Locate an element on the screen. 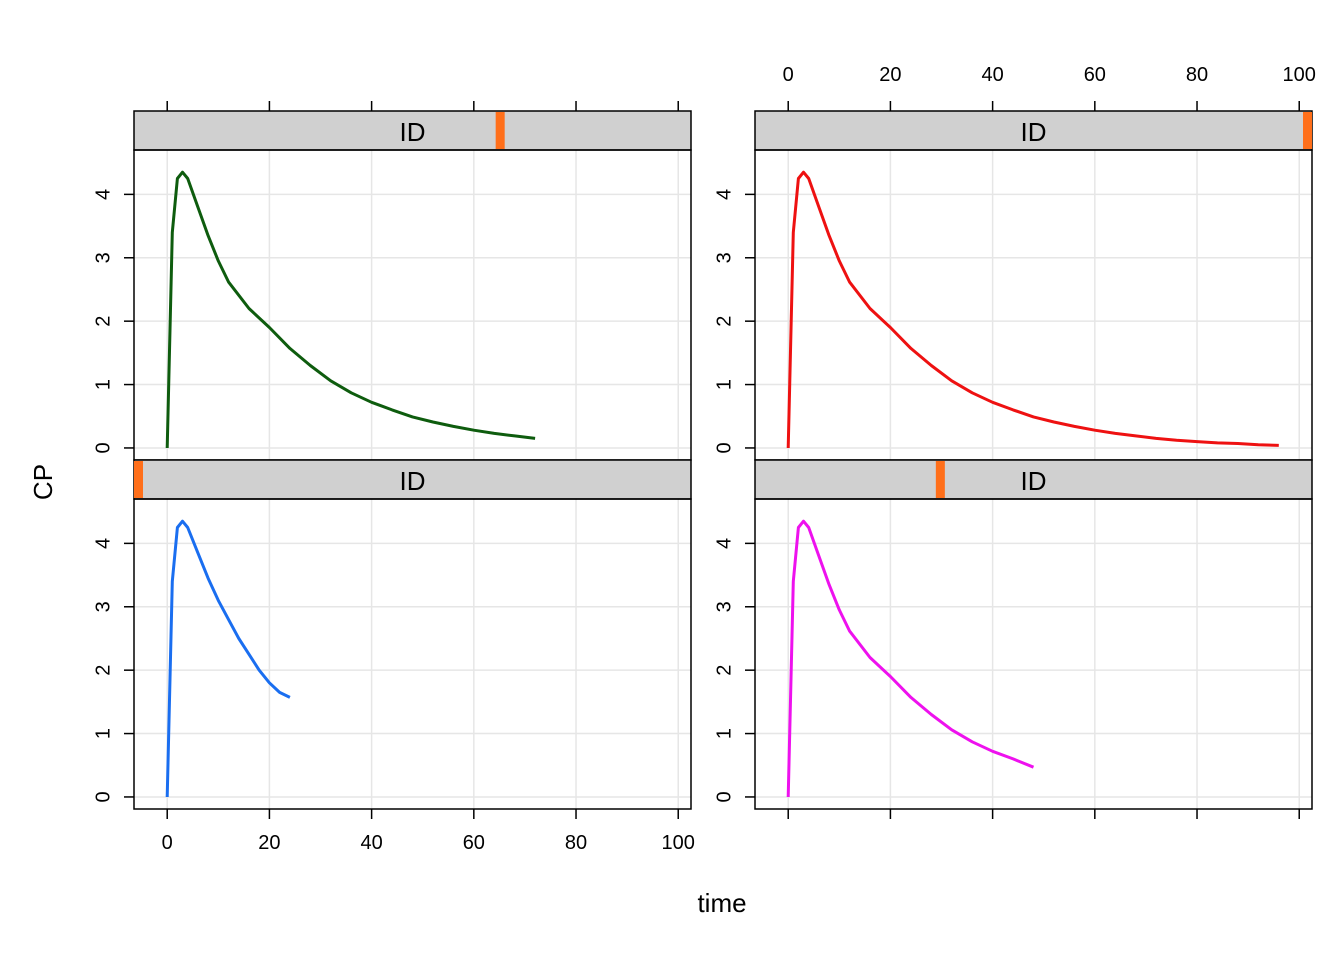  series-line-bottom-right is located at coordinates (910, 658).